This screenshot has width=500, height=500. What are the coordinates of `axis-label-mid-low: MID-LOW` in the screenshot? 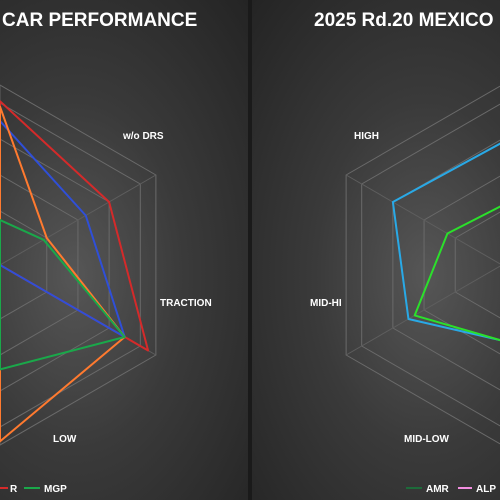 It's located at (427, 439).